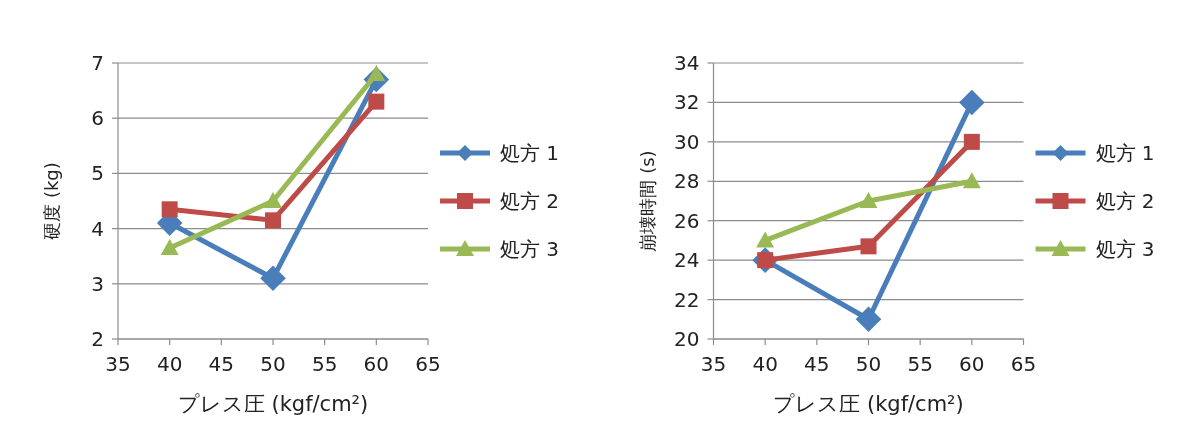 Image resolution: width=1191 pixels, height=441 pixels. Describe the element at coordinates (687, 102) in the screenshot. I see `y-tick-label: 32` at that location.